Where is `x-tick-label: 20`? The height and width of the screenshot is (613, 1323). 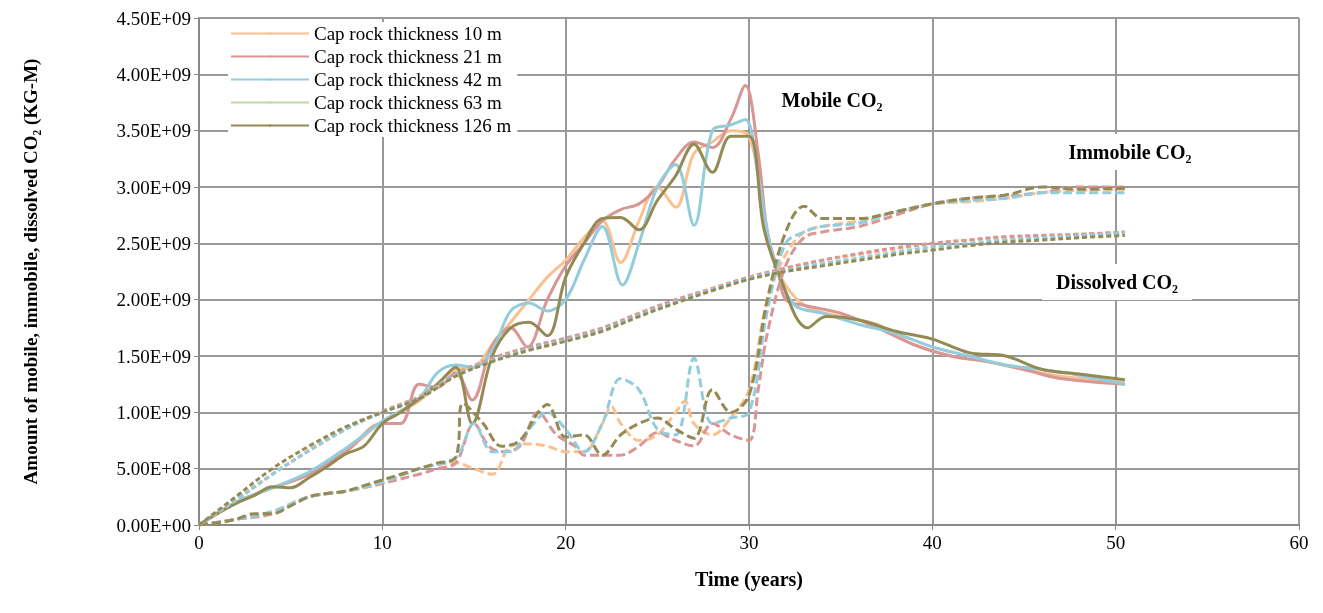 x-tick-label: 20 is located at coordinates (566, 542).